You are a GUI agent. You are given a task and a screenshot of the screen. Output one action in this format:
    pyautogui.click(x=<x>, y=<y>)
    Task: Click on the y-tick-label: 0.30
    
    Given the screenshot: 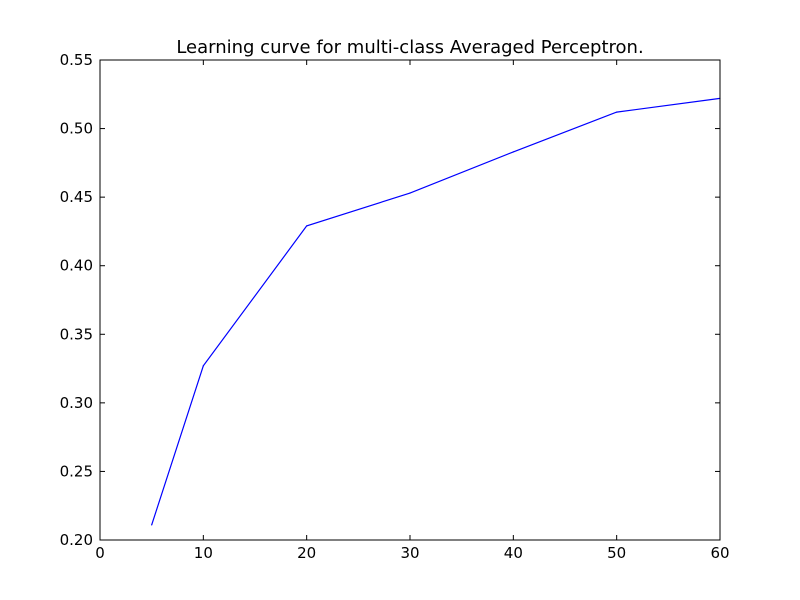 What is the action you would take?
    pyautogui.click(x=76, y=403)
    